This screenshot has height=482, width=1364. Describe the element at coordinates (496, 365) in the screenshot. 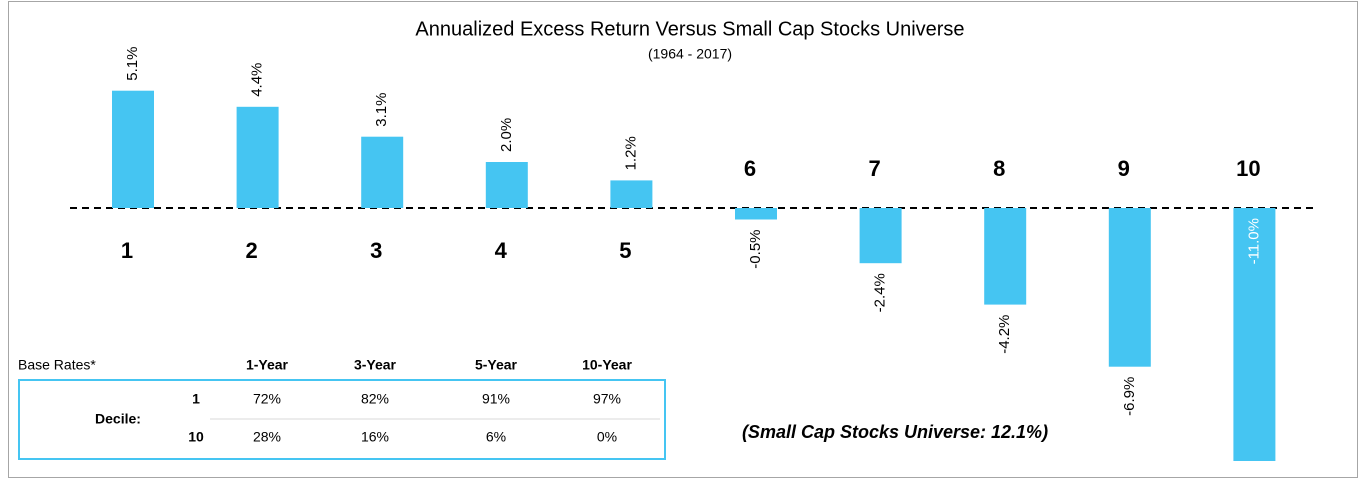

I see `column-header: 5-Year` at that location.